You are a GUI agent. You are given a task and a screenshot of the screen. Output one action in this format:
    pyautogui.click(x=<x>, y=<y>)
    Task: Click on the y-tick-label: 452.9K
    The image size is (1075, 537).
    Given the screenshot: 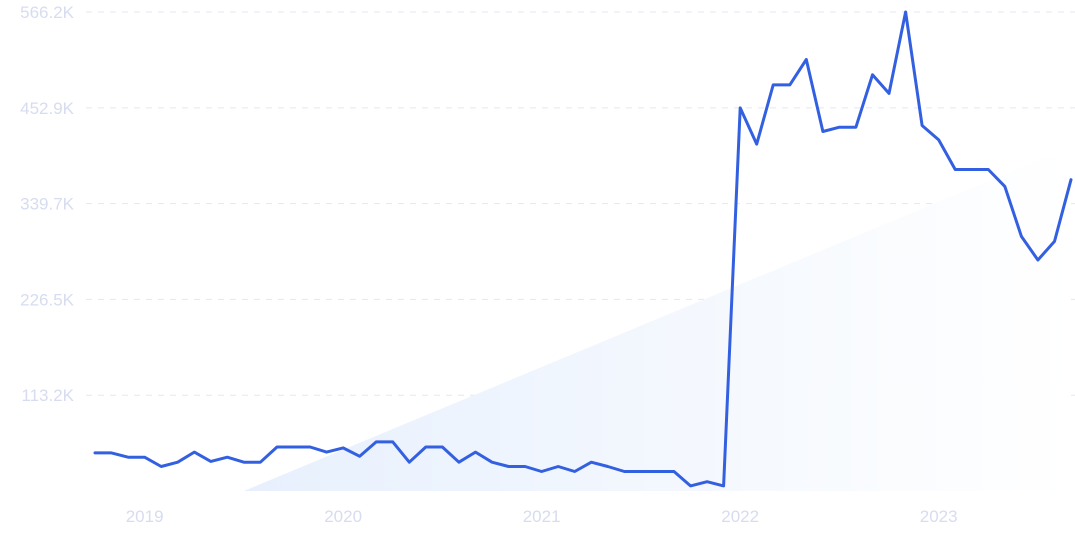 What is the action you would take?
    pyautogui.click(x=47, y=108)
    